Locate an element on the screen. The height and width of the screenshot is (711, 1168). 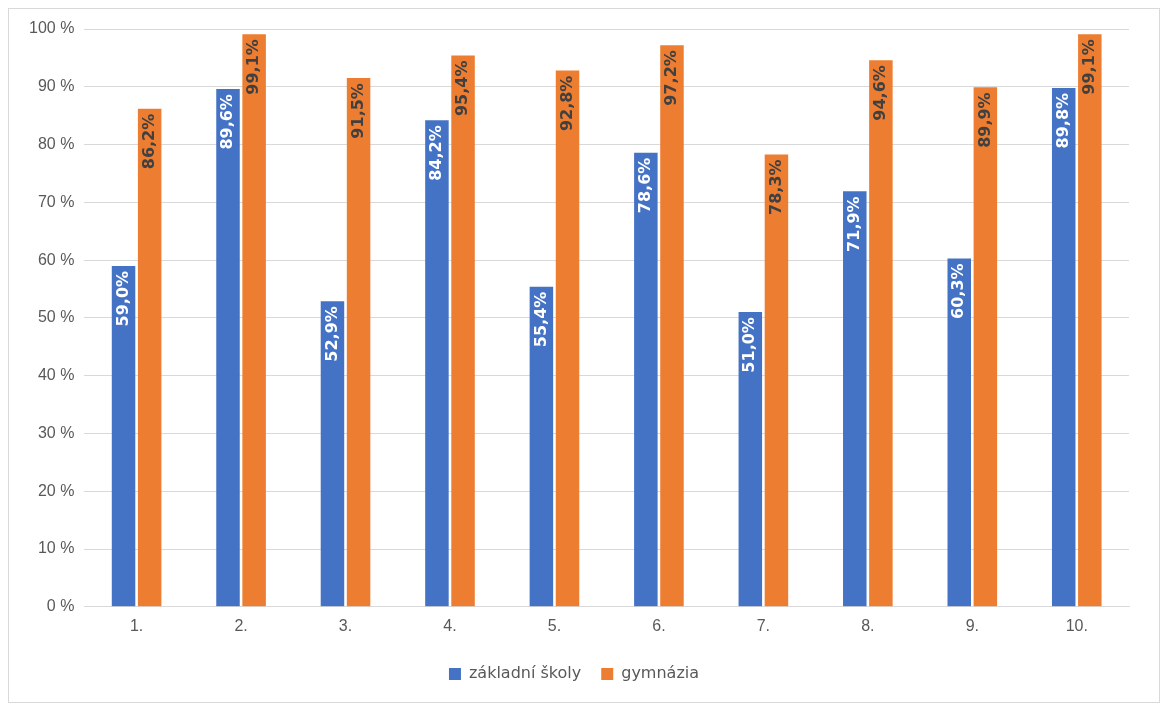
data-label: 71,9% is located at coordinates (853, 224).